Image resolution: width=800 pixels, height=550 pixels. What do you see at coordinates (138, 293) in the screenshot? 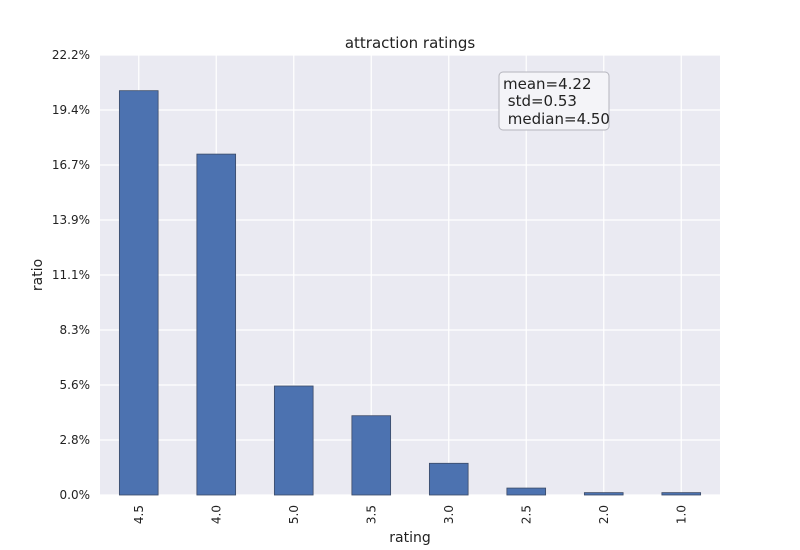
I see `bar-4.5` at bounding box center [138, 293].